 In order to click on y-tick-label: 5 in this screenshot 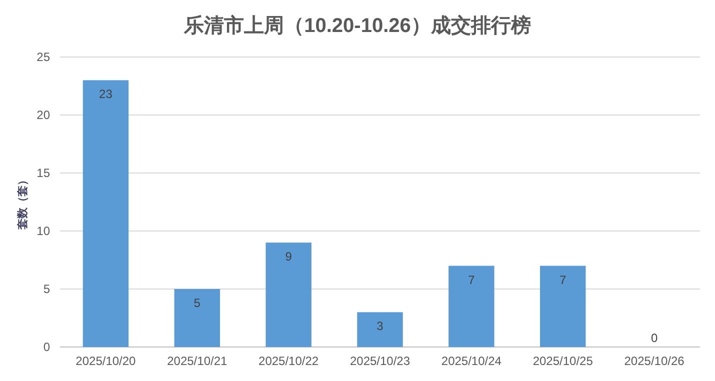, I will do `click(46, 289)`.